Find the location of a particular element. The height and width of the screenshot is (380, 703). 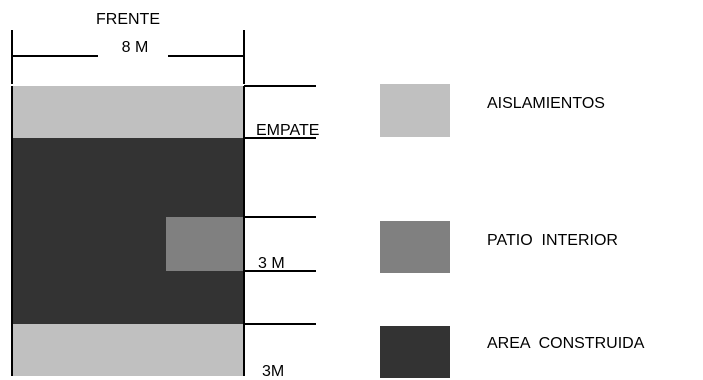

legend-label-aislamientos: AISLAMIENTOS is located at coordinates (546, 103).